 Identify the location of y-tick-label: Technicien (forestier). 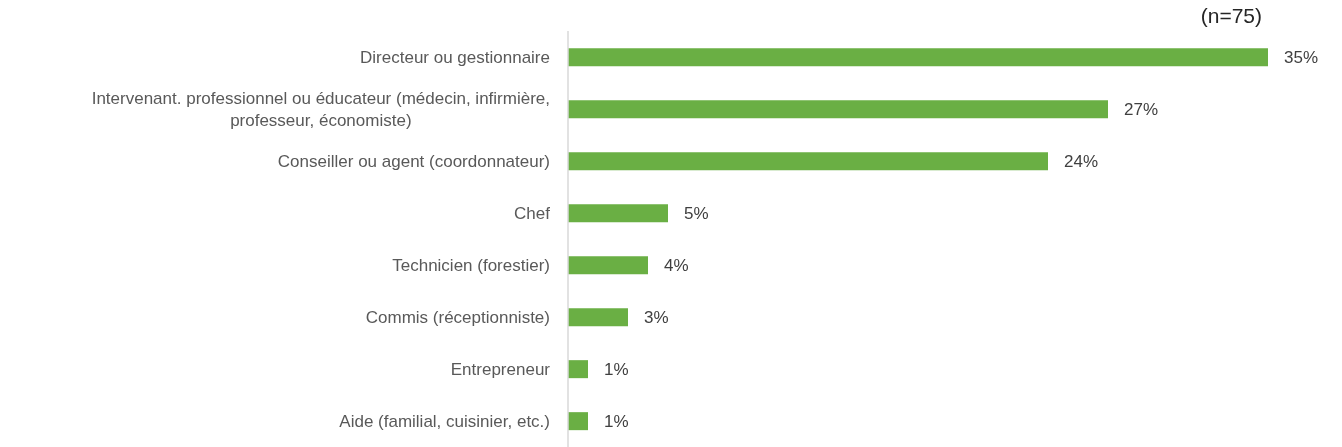
(471, 265).